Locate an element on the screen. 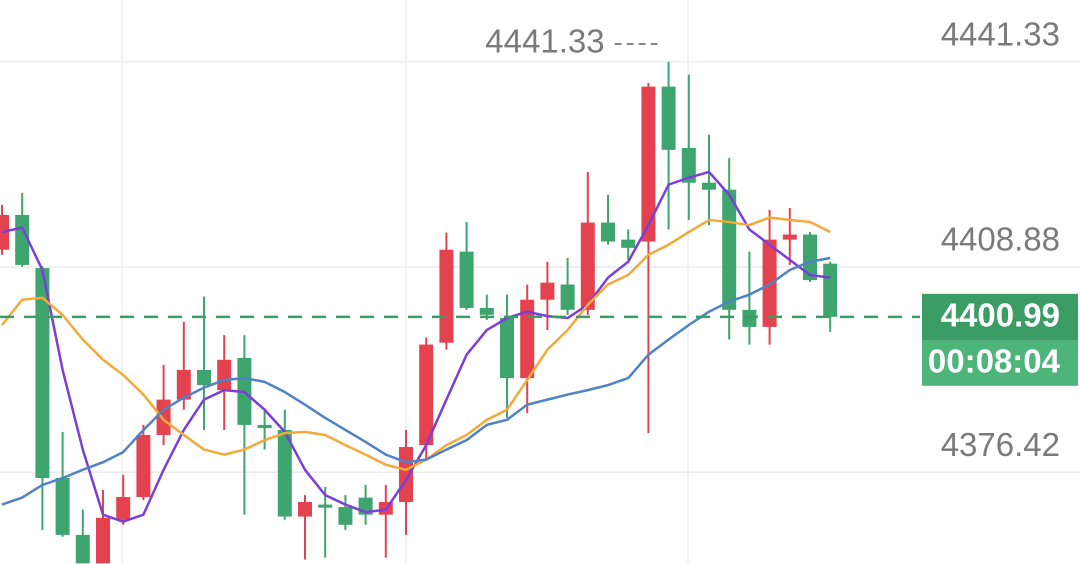  max-high-label: 4441.33 is located at coordinates (544, 41).